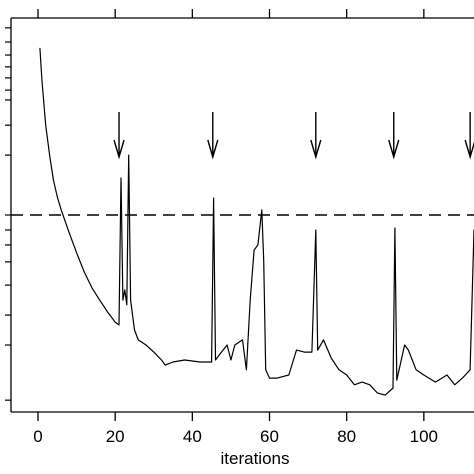 The width and height of the screenshot is (474, 474). Describe the element at coordinates (269, 436) in the screenshot. I see `x-tick-label: 60` at that location.